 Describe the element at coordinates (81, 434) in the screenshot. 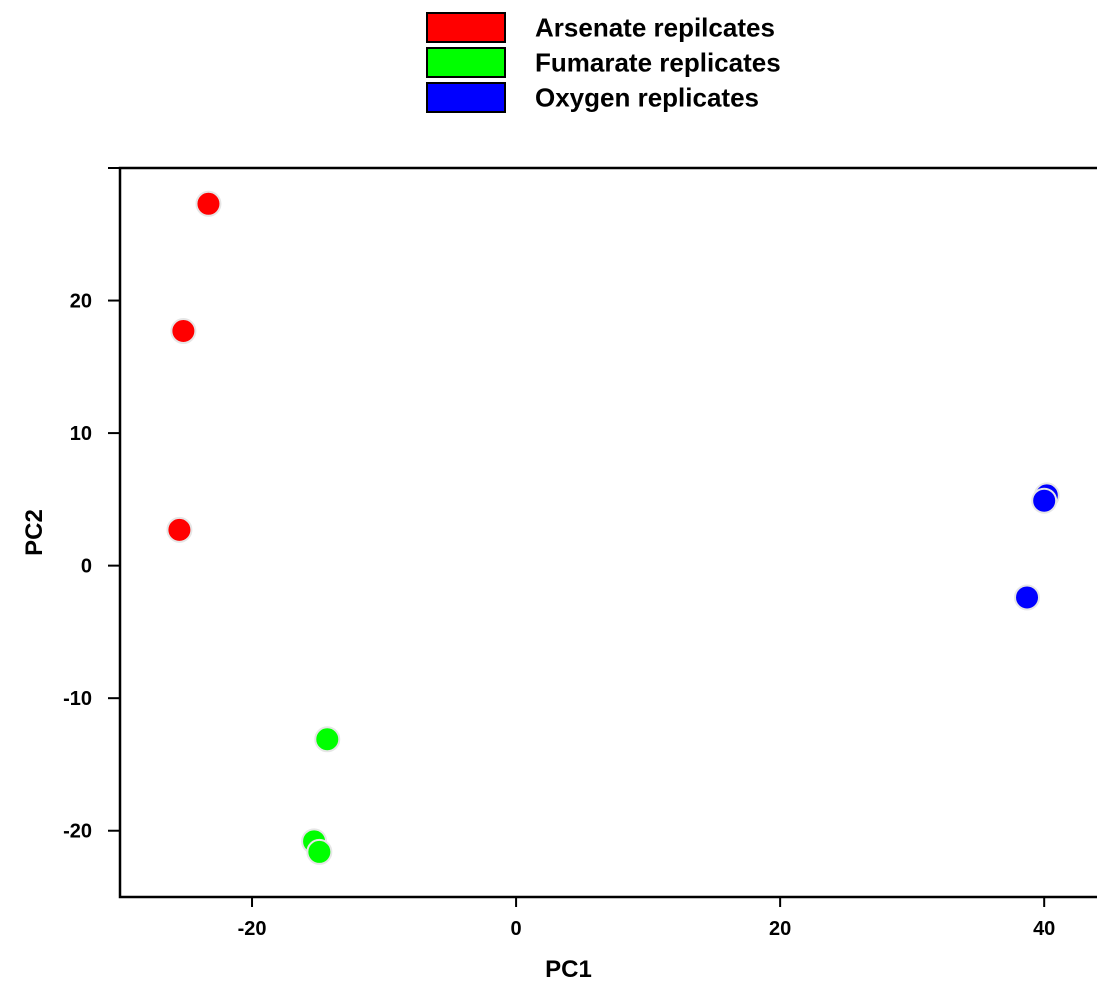

I see `y-tick-label: 10` at that location.